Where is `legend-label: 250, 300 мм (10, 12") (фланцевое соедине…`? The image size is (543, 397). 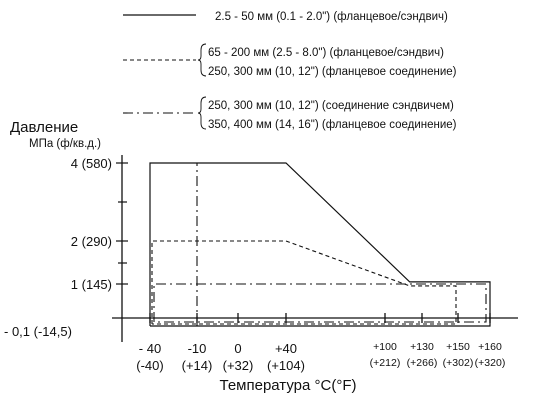 legend-label: 250, 300 мм (10, 12") (фланцевое соедине… is located at coordinates (332, 72).